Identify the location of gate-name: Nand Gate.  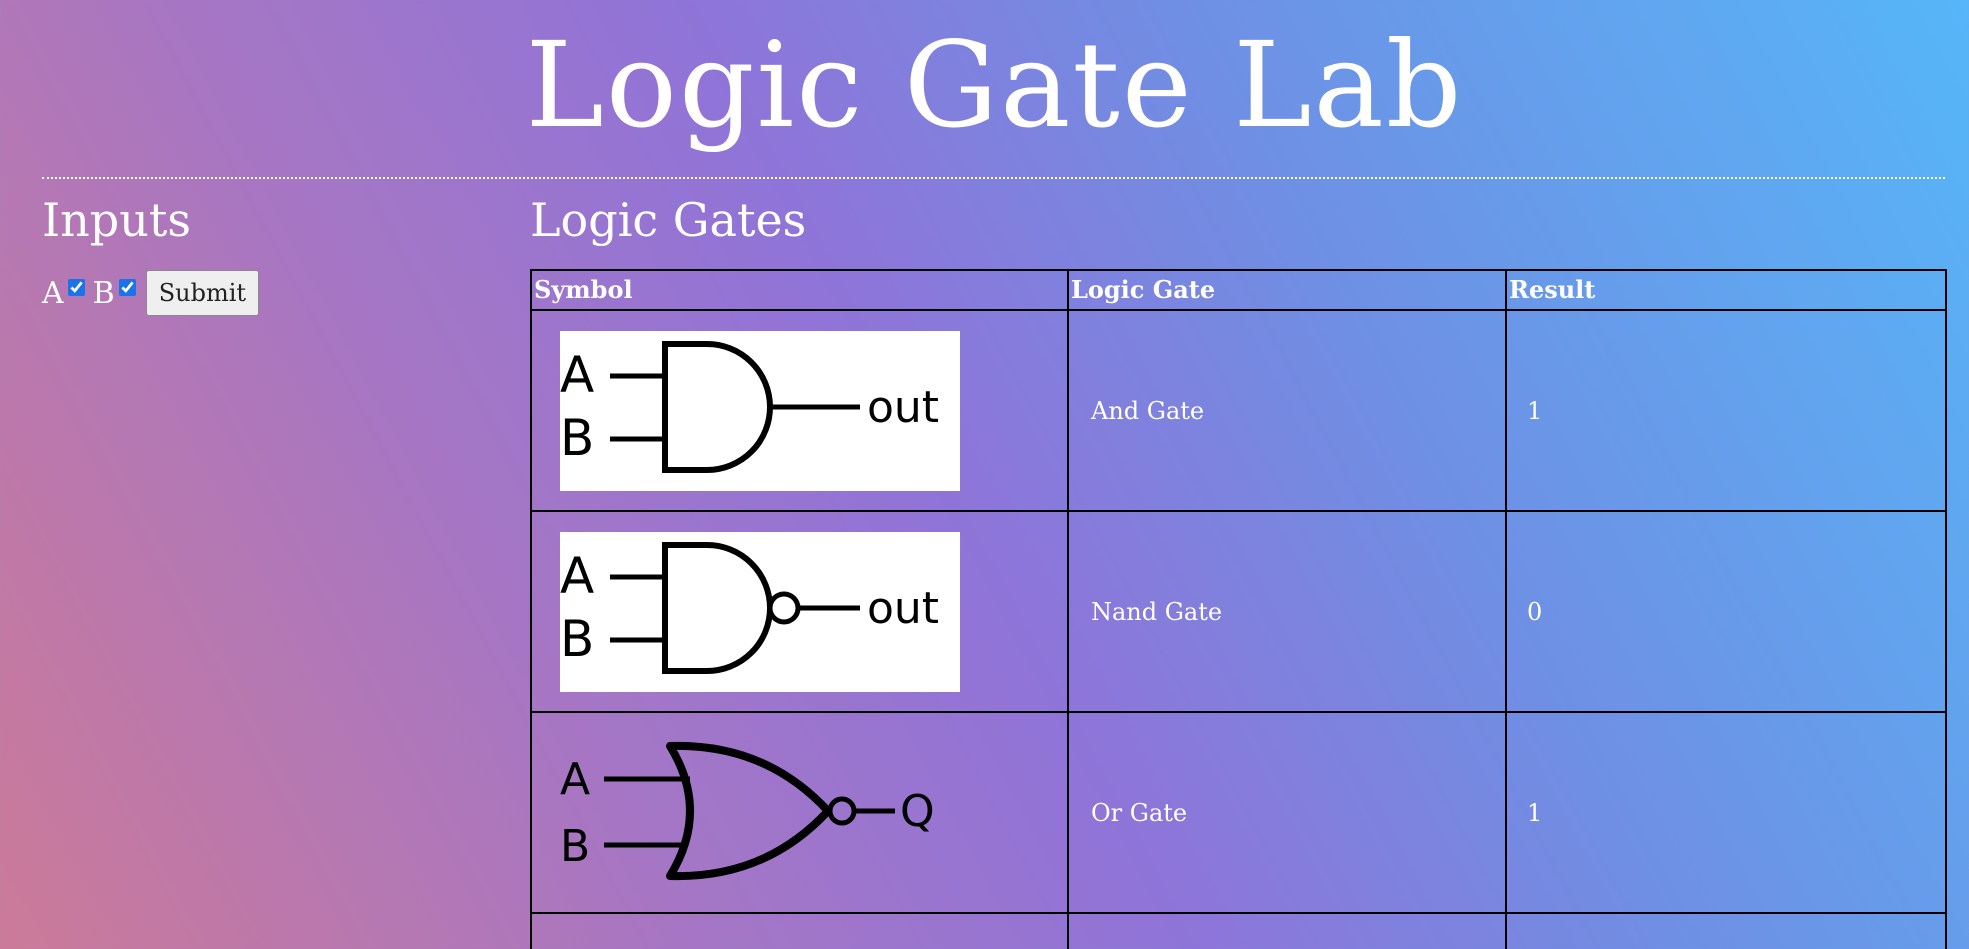
(1287, 611).